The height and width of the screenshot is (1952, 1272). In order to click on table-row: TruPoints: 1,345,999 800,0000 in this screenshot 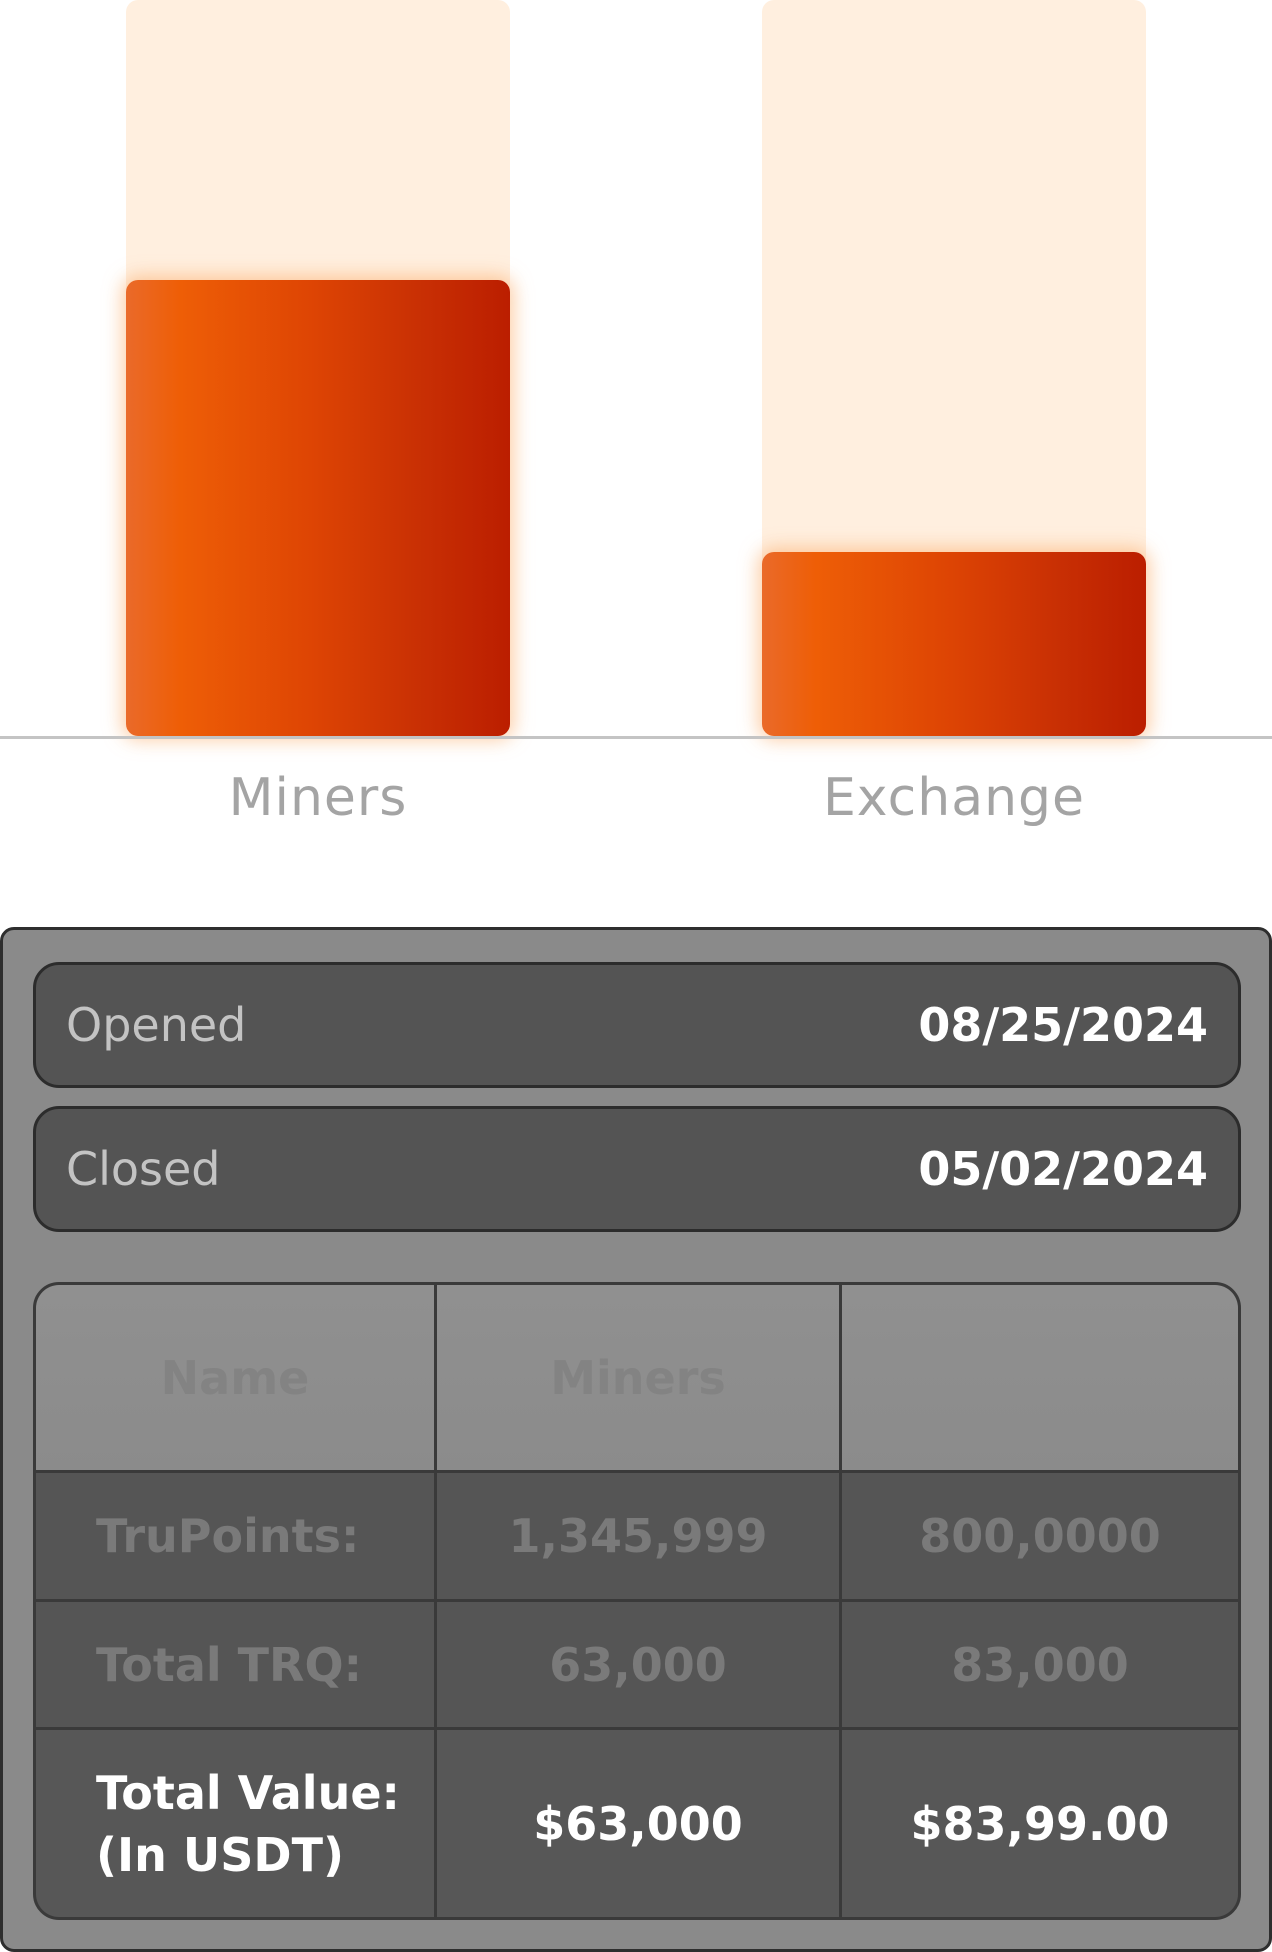, I will do `click(637, 1536)`.